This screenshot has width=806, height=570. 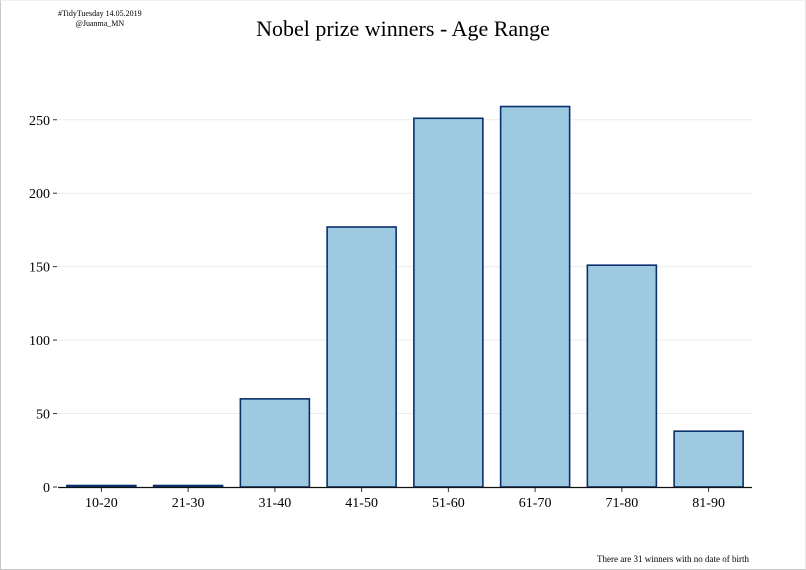 What do you see at coordinates (708, 503) in the screenshot?
I see `x-tick-label-81-90: 81-90` at bounding box center [708, 503].